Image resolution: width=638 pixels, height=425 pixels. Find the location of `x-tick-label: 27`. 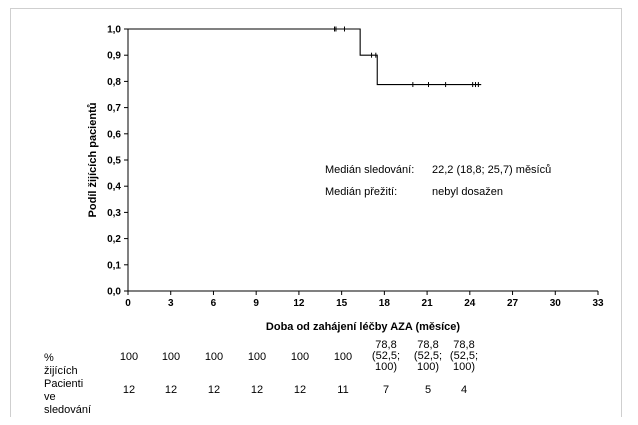

x-tick-label: 27 is located at coordinates (513, 303).